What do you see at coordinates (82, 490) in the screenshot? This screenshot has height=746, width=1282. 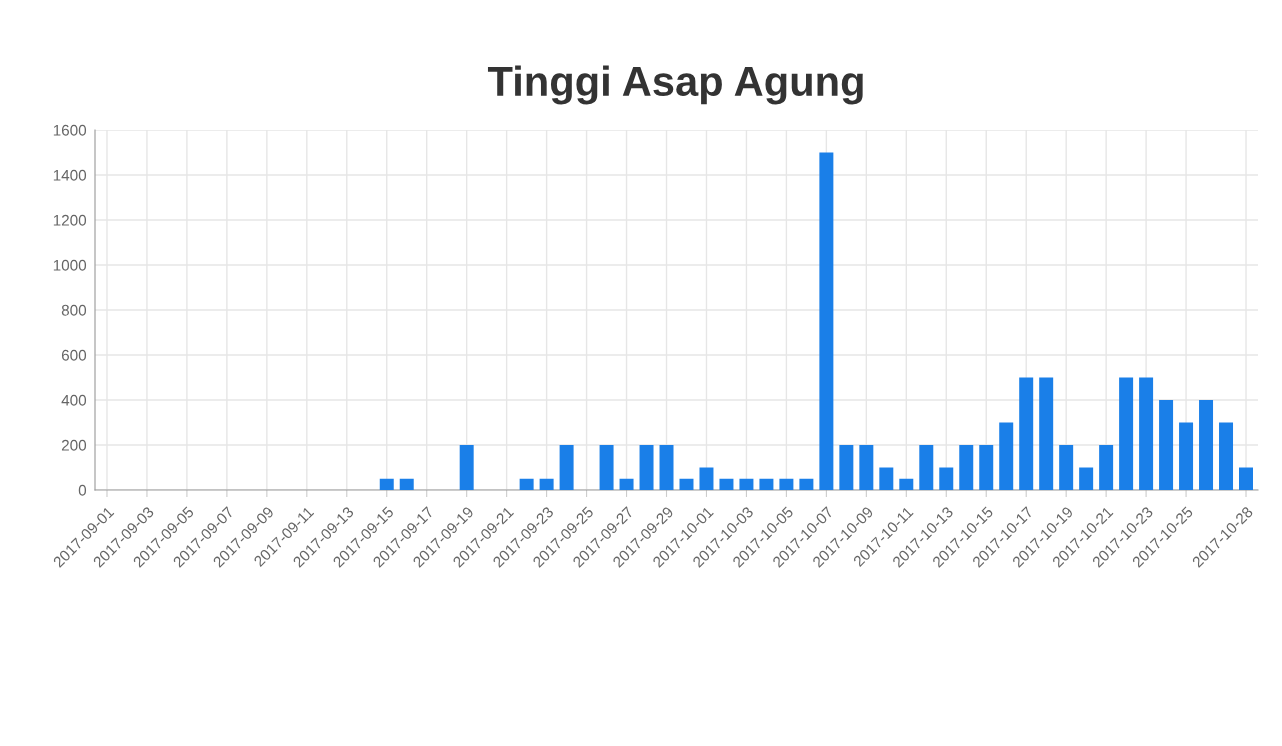 I see `y-tick-label: 0` at bounding box center [82, 490].